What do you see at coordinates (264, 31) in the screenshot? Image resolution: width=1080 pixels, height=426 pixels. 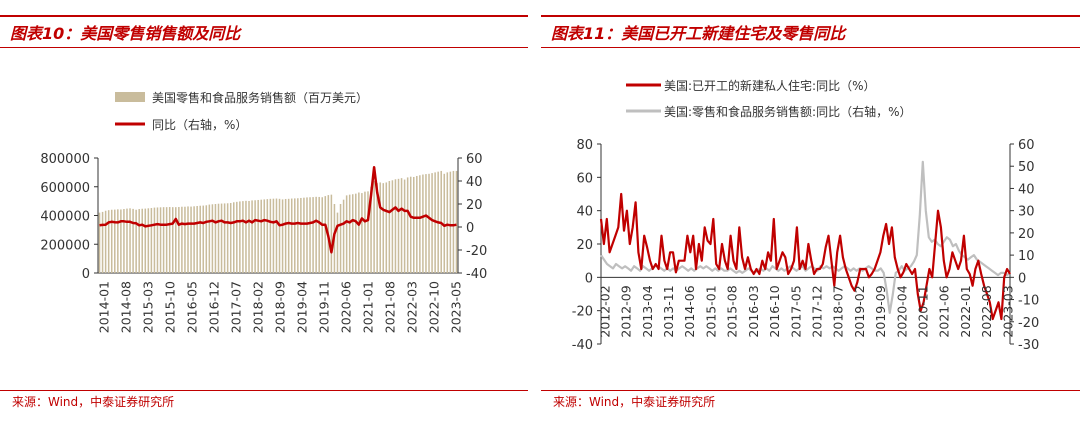 I see `title-bar: 图表10：美国零售销售额及同比` at bounding box center [264, 31].